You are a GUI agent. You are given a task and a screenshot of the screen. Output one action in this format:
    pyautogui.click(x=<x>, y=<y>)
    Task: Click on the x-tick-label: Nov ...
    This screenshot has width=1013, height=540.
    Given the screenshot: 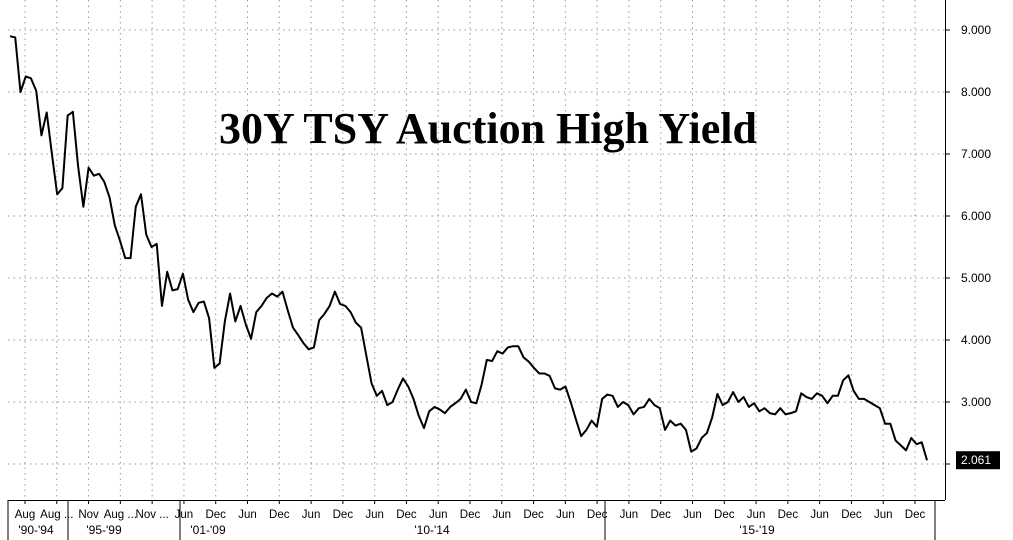 What is the action you would take?
    pyautogui.click(x=152, y=515)
    